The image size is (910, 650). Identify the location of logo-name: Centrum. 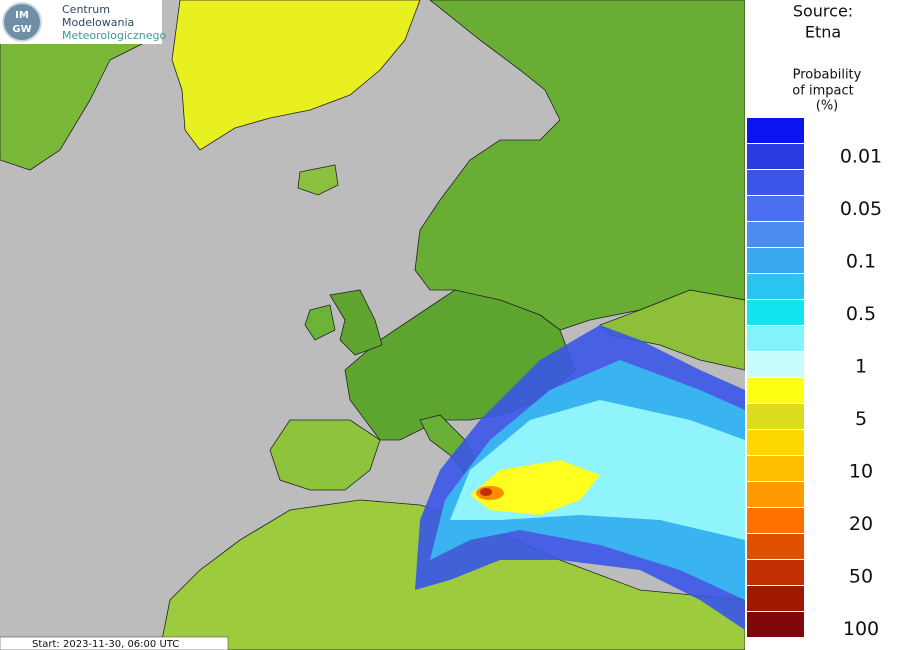
(86, 9).